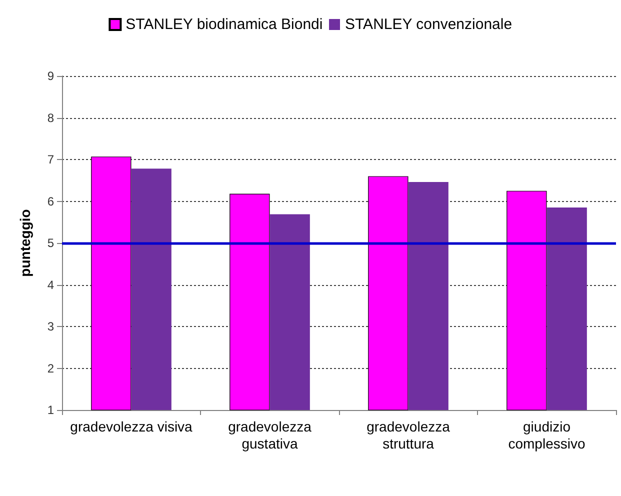  Describe the element at coordinates (50, 410) in the screenshot. I see `y-tick-label: 1` at that location.